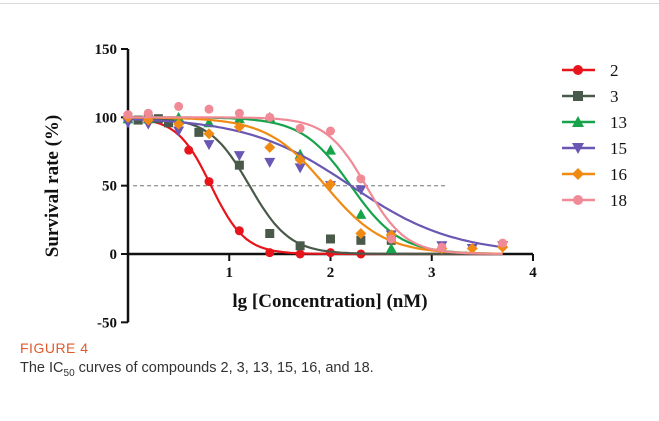 The width and height of the screenshot is (659, 421). What do you see at coordinates (329, 3) in the screenshot?
I see `top-divider` at bounding box center [329, 3].